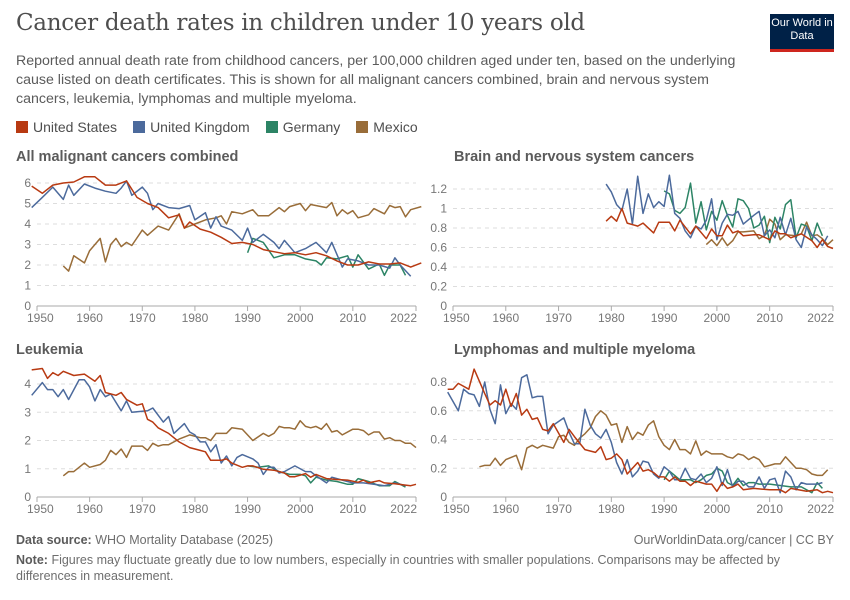 Image resolution: width=850 pixels, height=600 pixels. Describe the element at coordinates (49, 350) in the screenshot. I see `panel-title-leukemia: Leukemia` at that location.